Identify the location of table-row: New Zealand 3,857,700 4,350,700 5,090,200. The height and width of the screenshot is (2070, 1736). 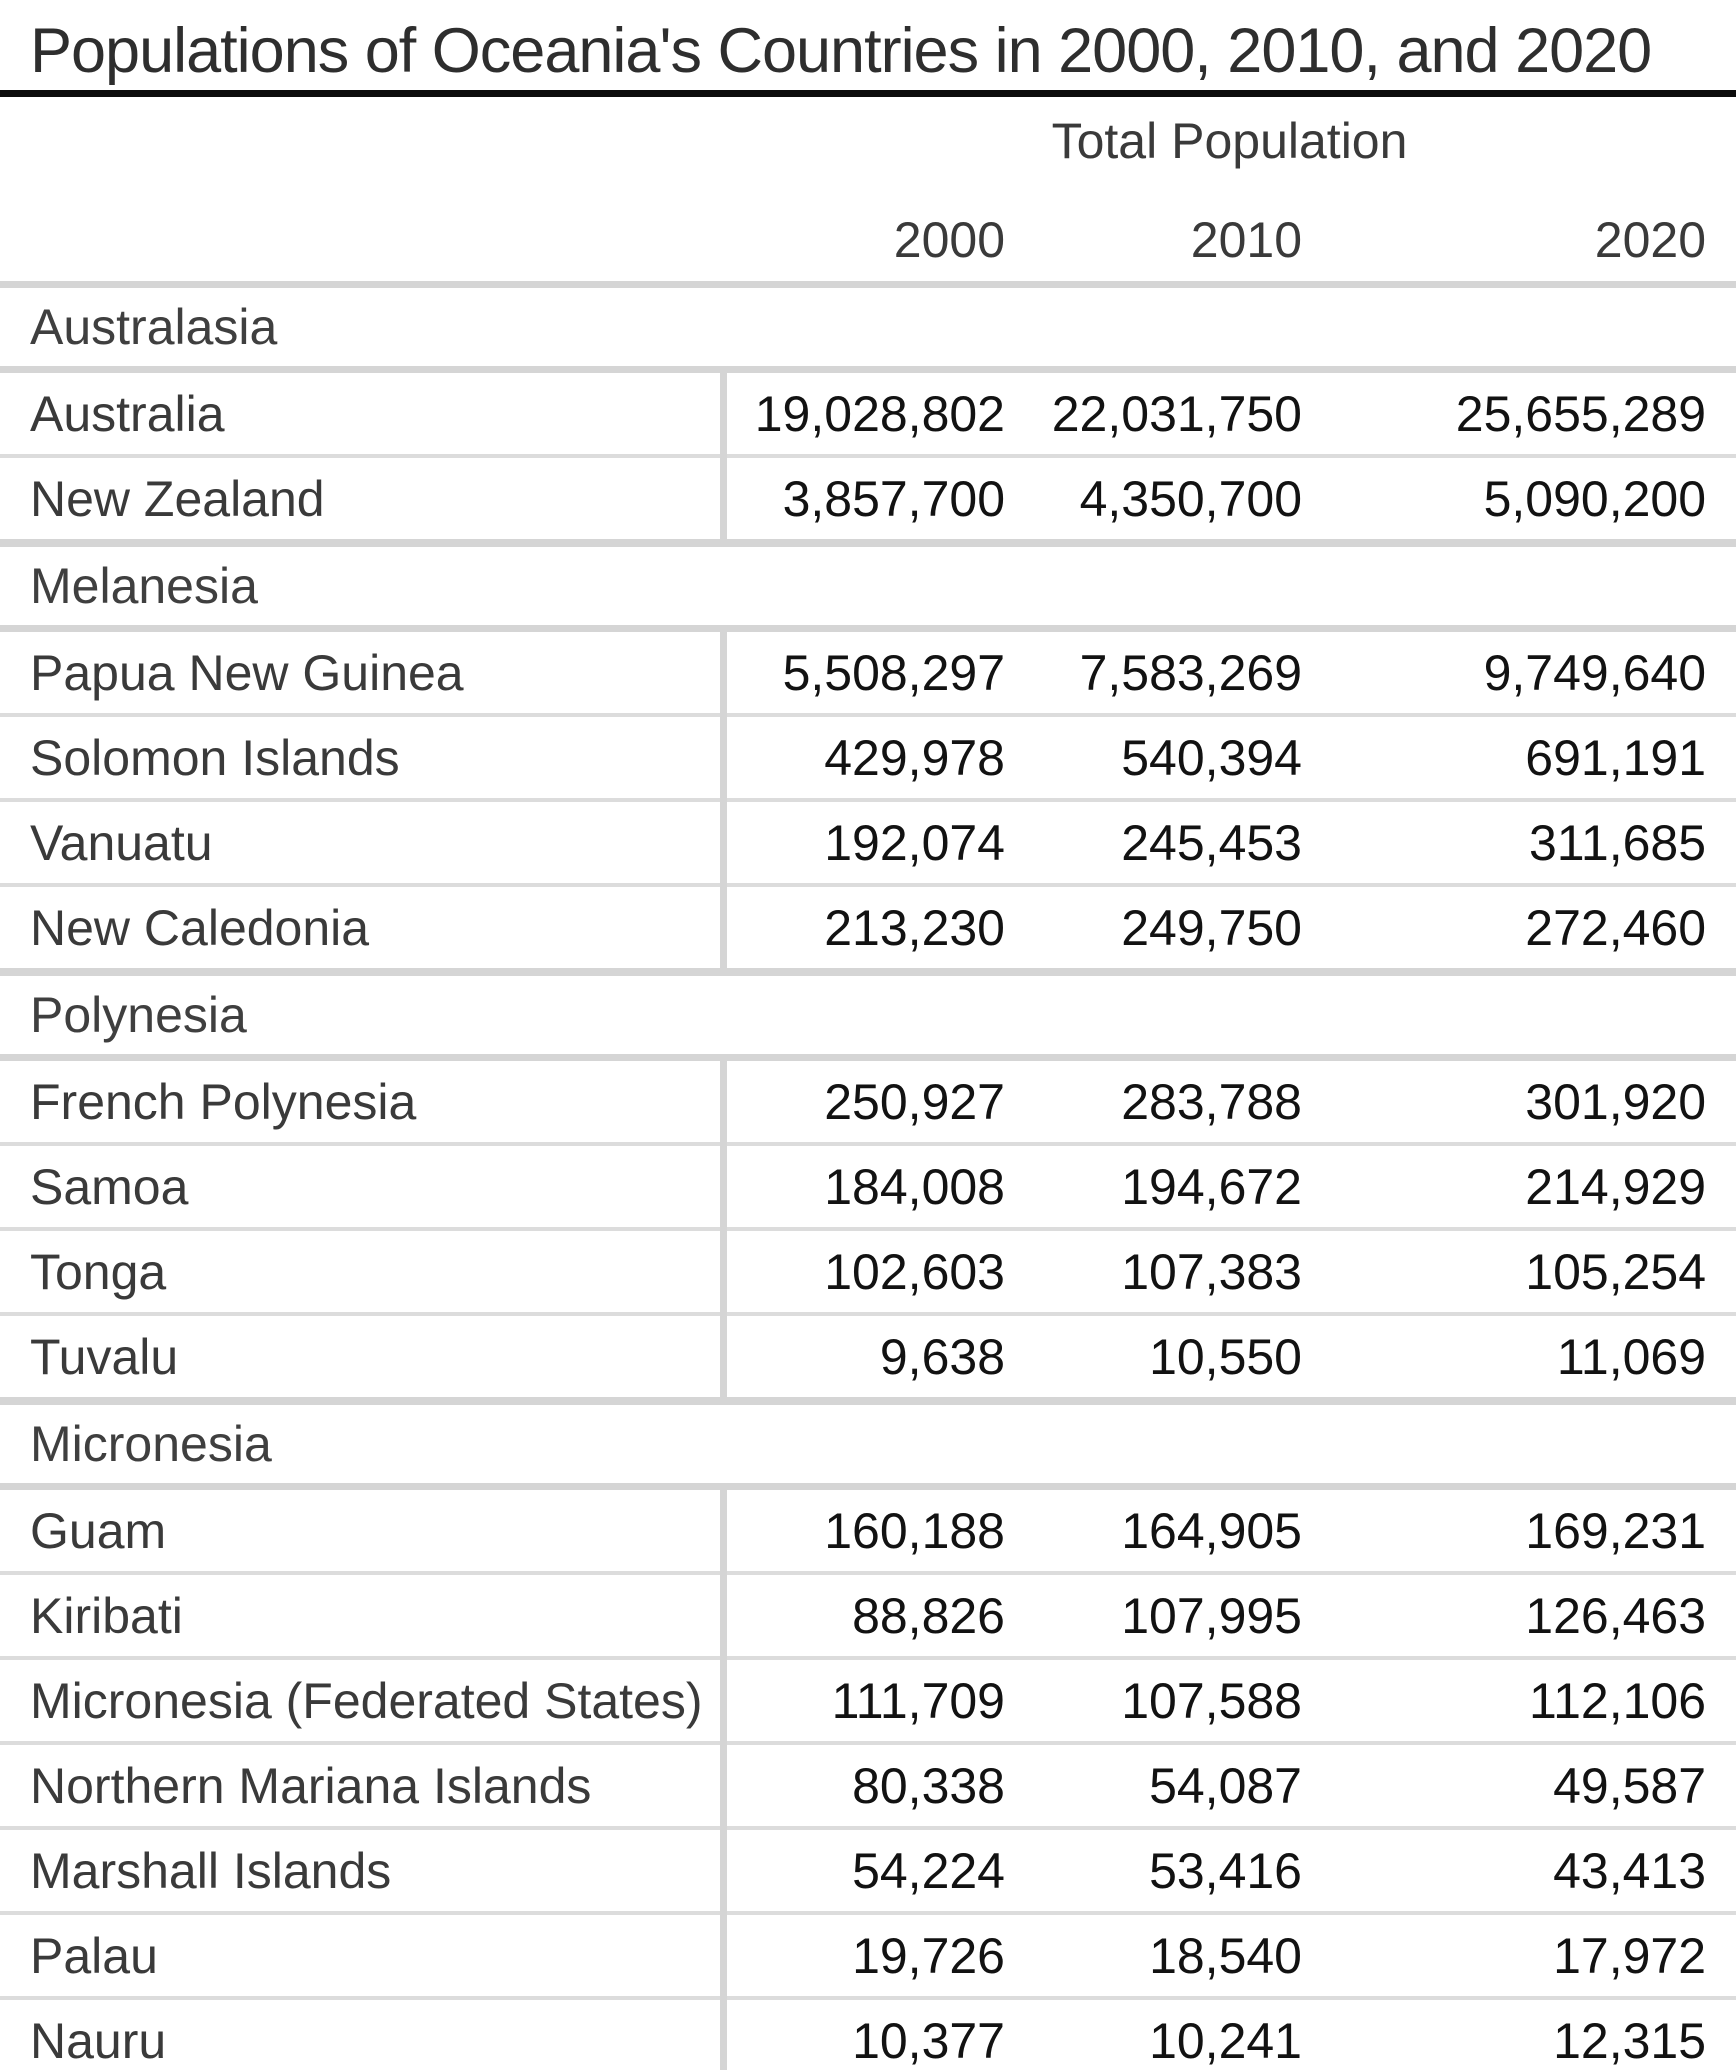
(868, 501).